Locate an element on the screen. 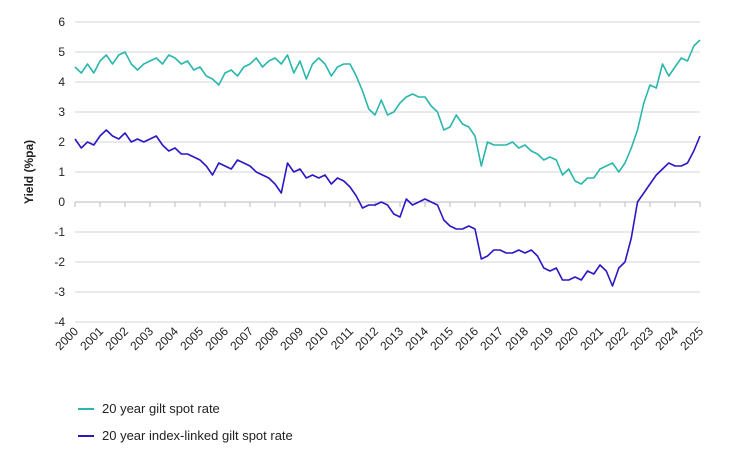  y-tick-label: -1 is located at coordinates (59, 232).